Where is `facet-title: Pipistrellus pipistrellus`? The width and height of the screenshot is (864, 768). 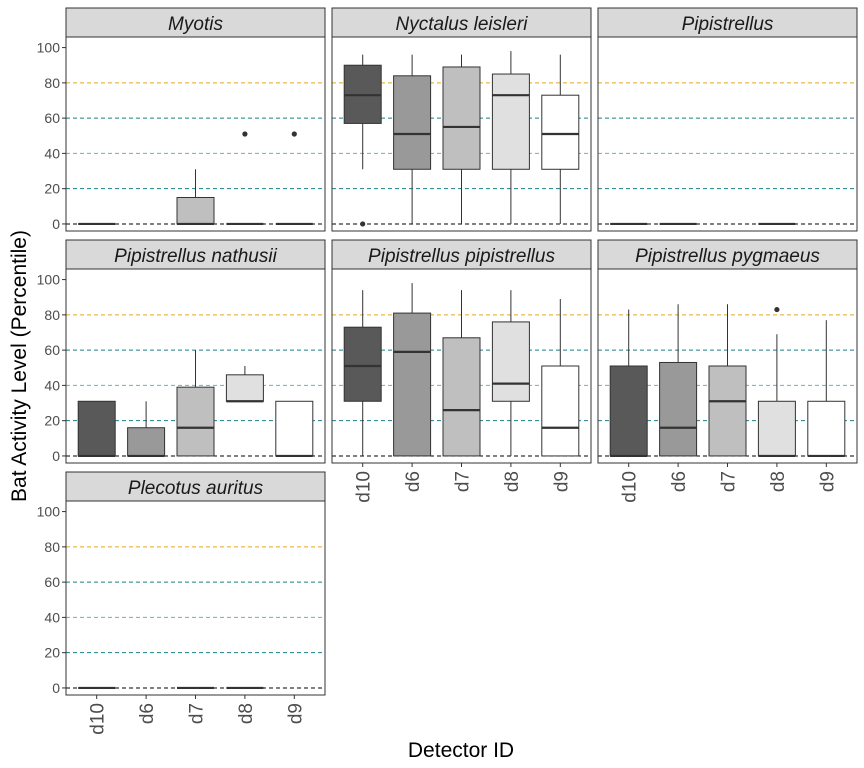 facet-title: Pipistrellus pipistrellus is located at coordinates (461, 256).